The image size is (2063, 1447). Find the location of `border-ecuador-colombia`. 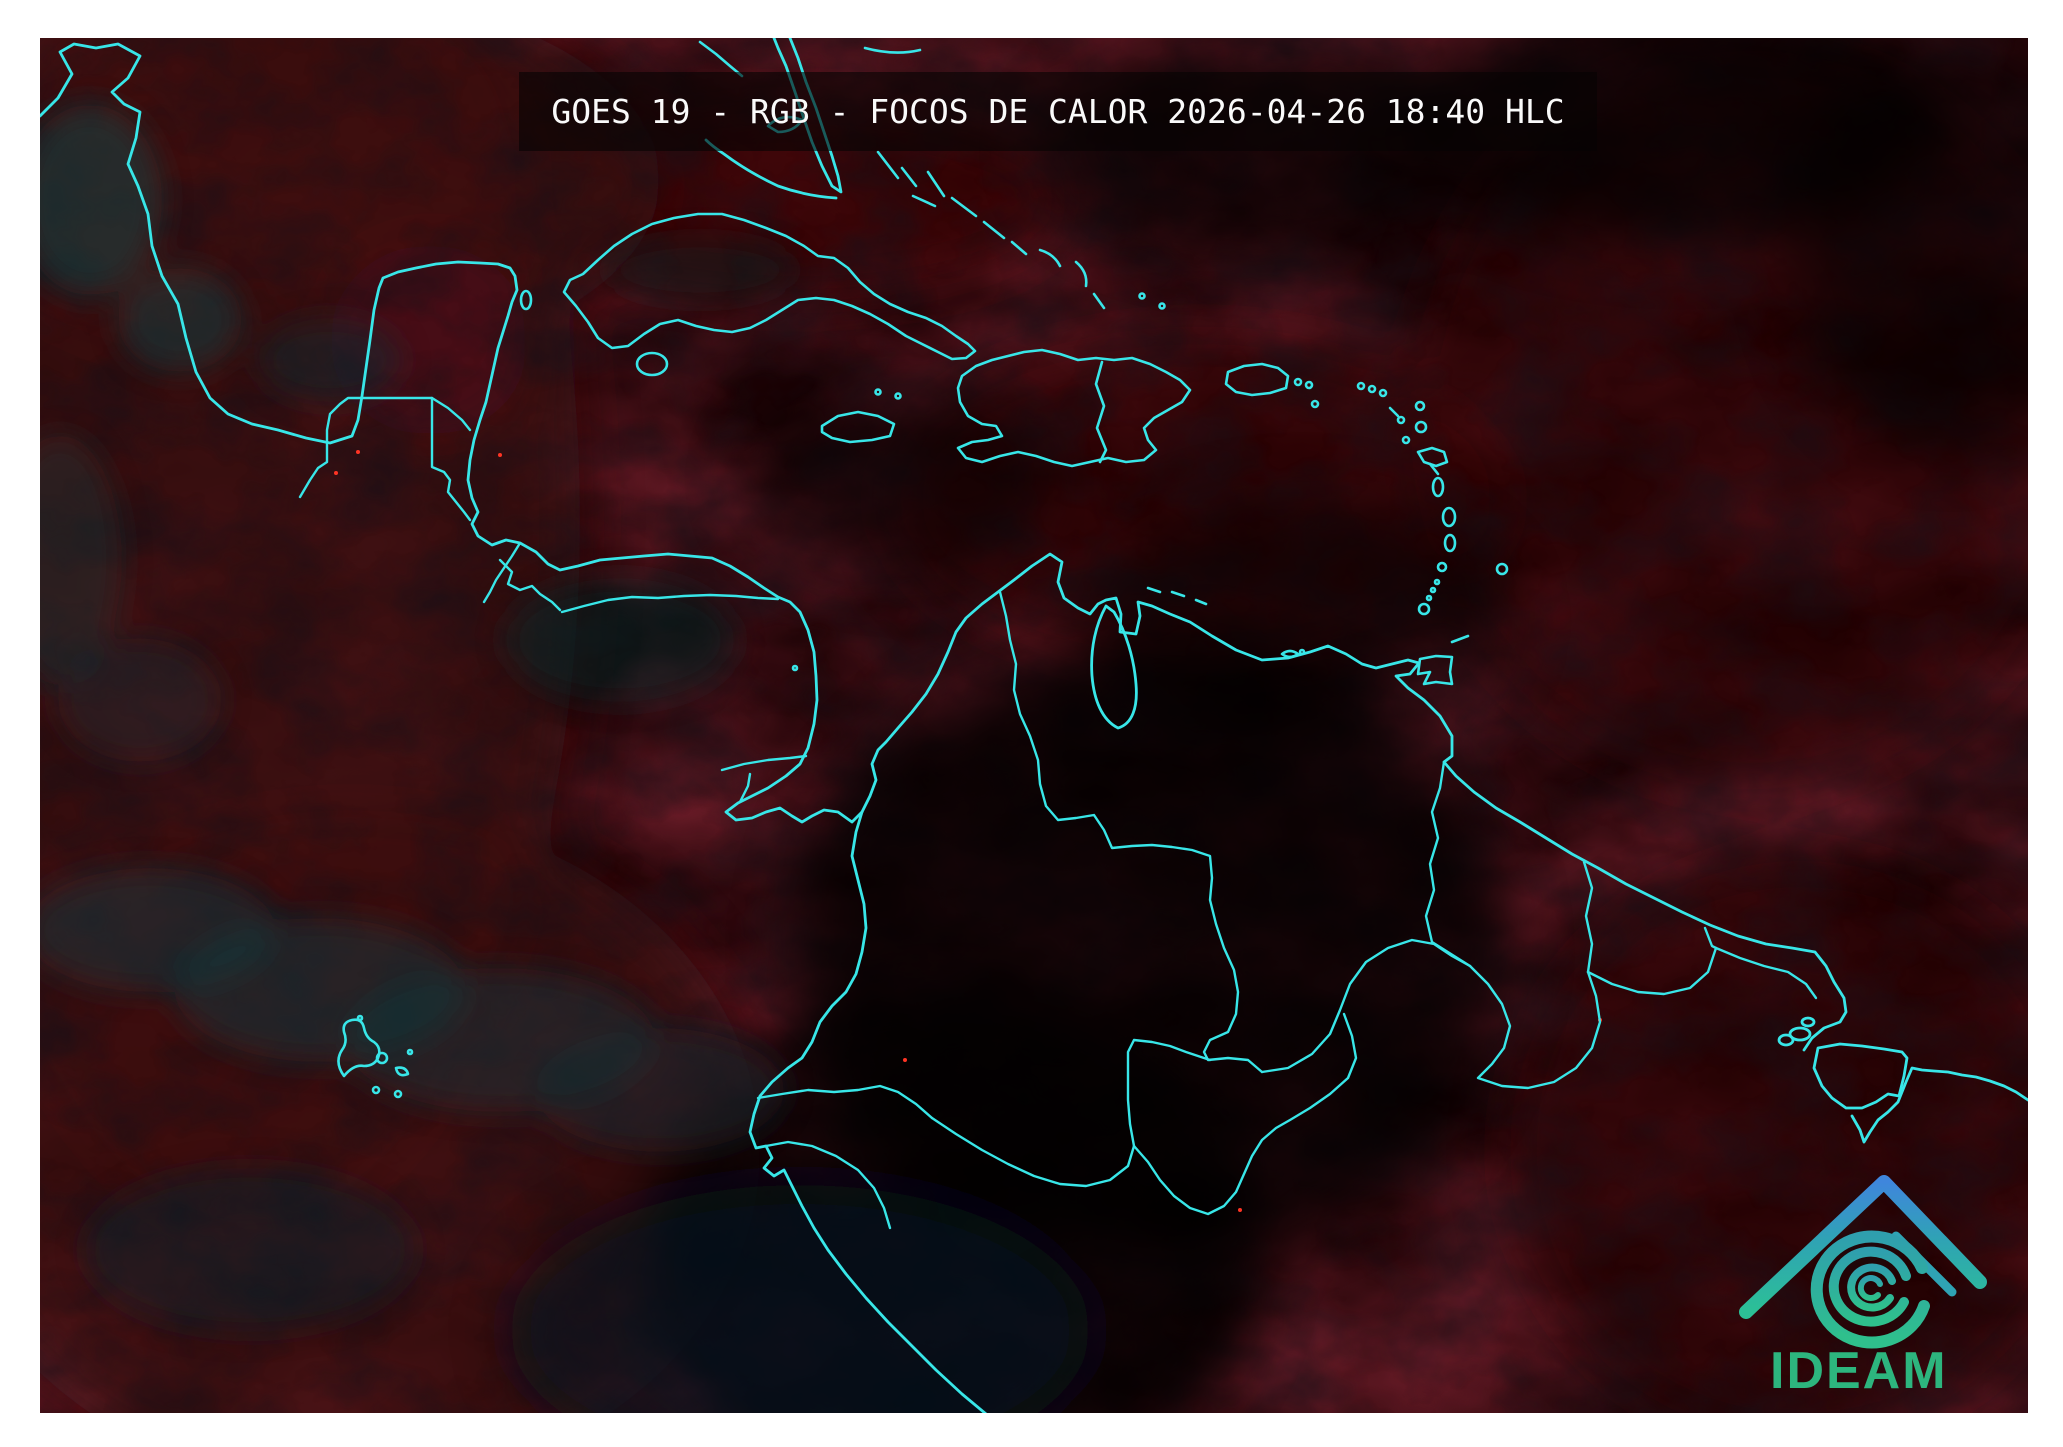

border-ecuador-colombia is located at coordinates (845, 1102).